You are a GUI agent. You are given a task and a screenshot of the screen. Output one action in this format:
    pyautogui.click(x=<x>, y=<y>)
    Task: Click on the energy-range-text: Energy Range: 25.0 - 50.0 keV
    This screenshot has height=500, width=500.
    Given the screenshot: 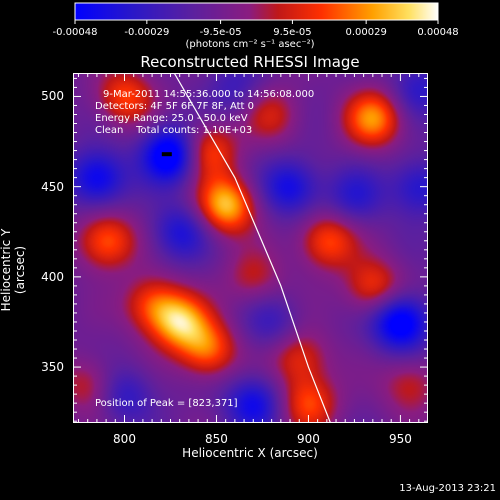 What is the action you would take?
    pyautogui.click(x=171, y=118)
    